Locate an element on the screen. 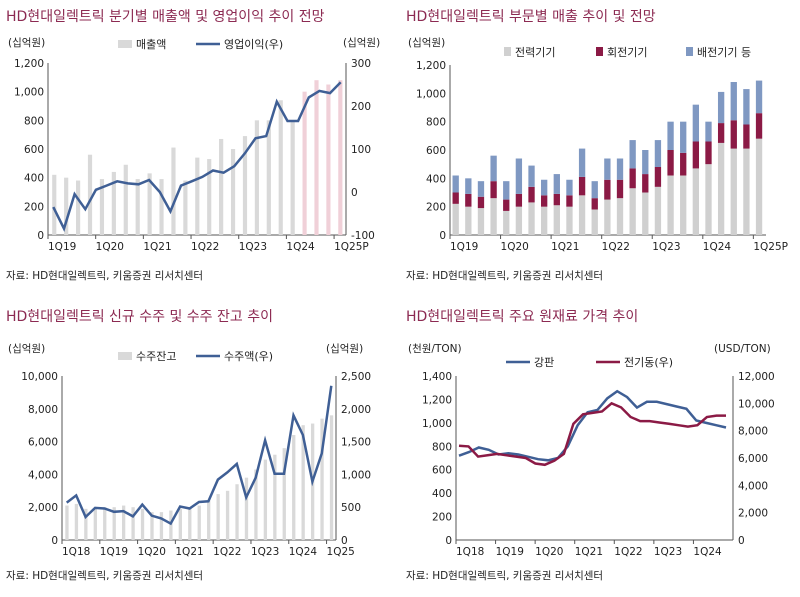  legend-label: 전력기기 is located at coordinates (535, 52).